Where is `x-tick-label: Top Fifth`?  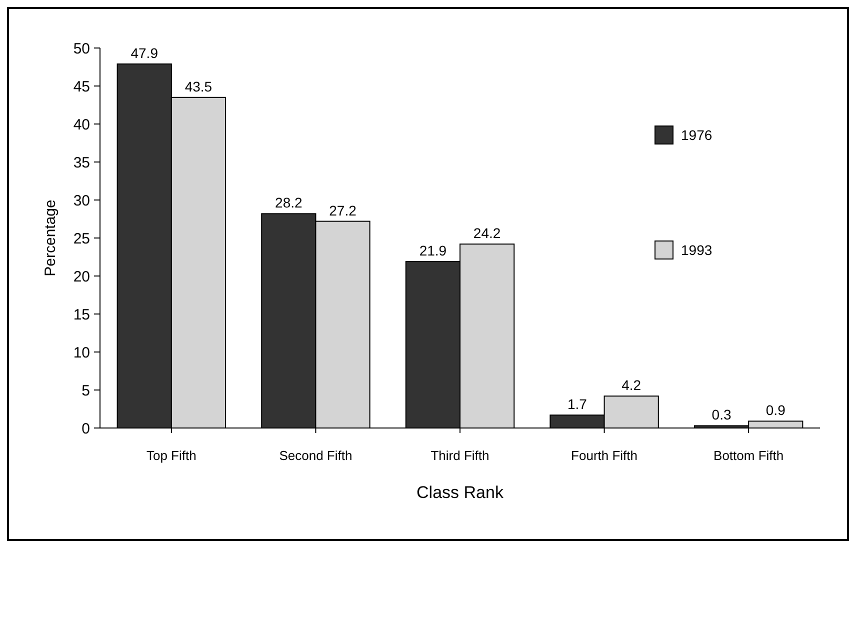 x-tick-label: Top Fifth is located at coordinates (171, 455).